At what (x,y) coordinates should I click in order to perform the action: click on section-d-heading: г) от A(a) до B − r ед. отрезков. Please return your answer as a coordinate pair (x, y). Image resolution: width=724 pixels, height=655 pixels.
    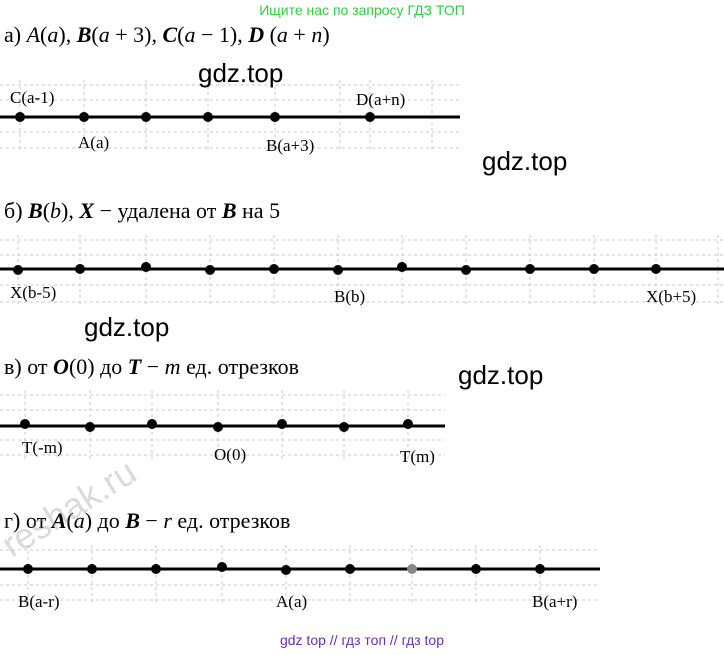
    Looking at the image, I should click on (147, 521).